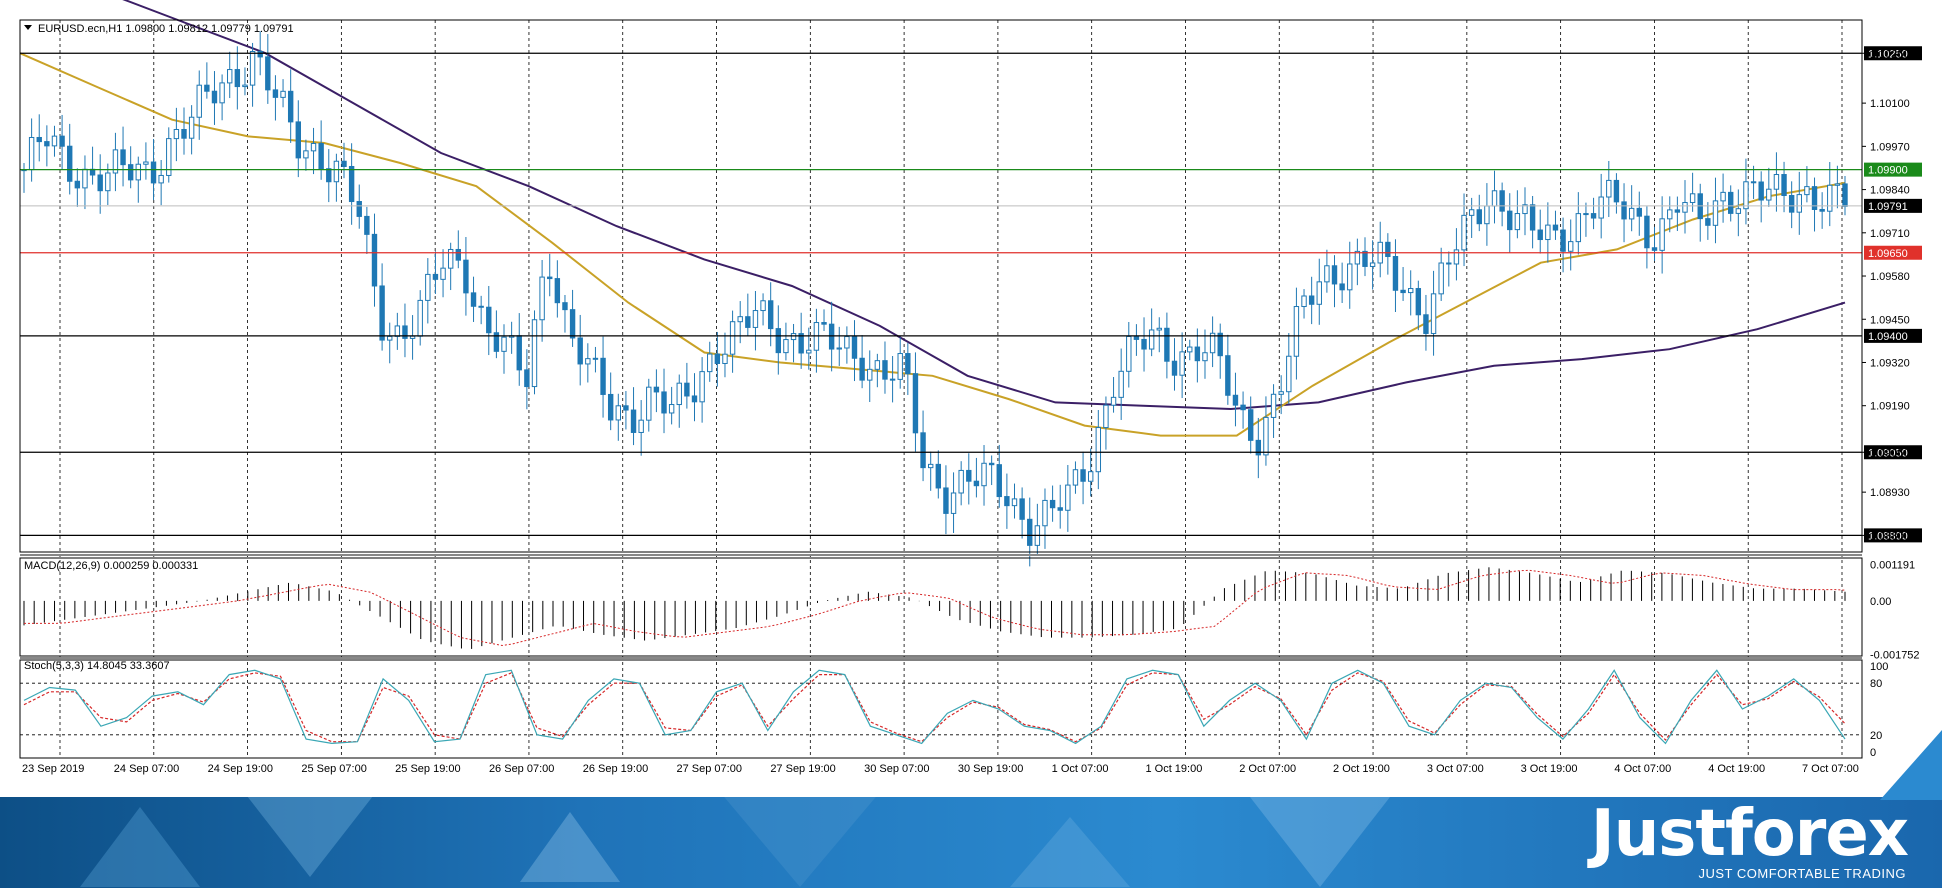 This screenshot has width=1942, height=888. What do you see at coordinates (28, 27) in the screenshot?
I see `collapse-triangle-icon` at bounding box center [28, 27].